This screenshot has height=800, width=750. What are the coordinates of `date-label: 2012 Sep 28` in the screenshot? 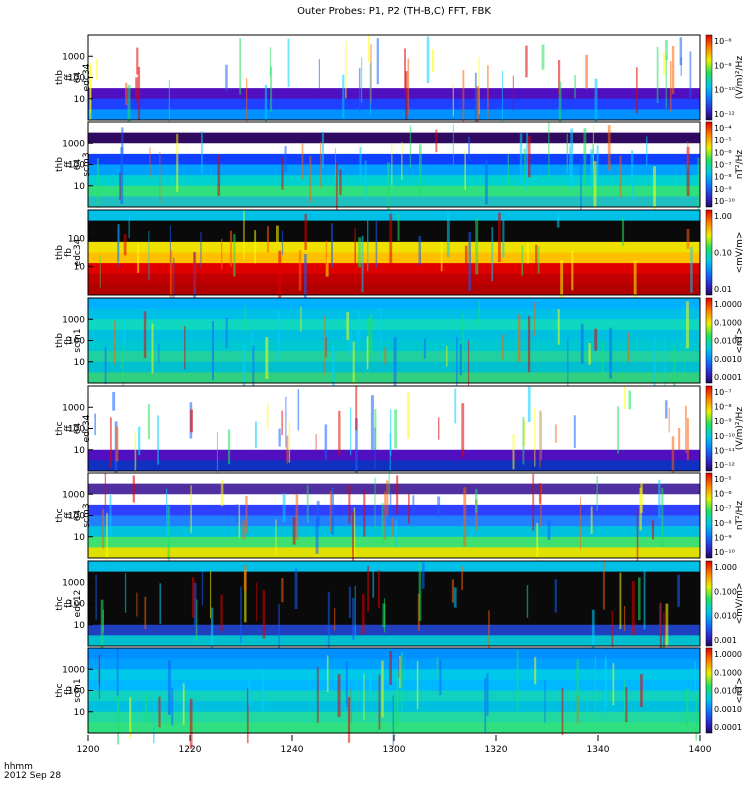 It's located at (33, 776).